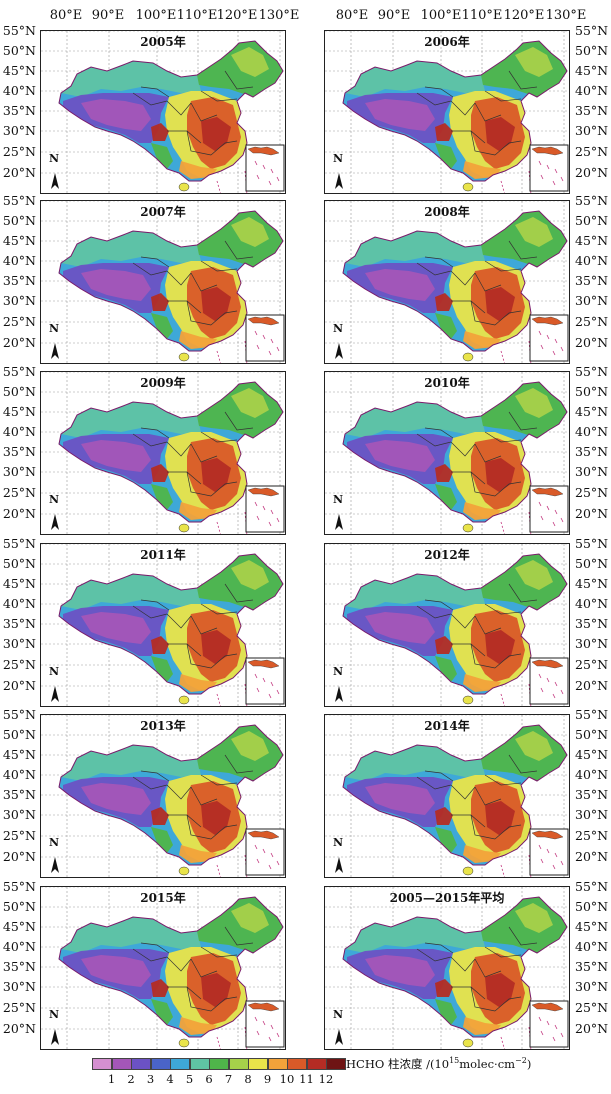  I want to click on panel-title: 2012年, so click(447, 555).